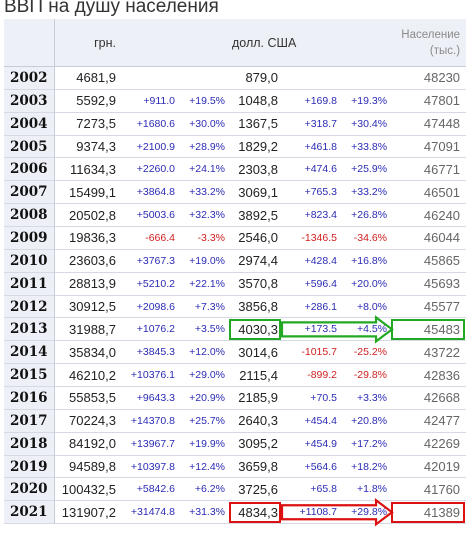 Image resolution: width=469 pixels, height=550 pixels. What do you see at coordinates (428, 43) in the screenshot?
I see `header-population: Население (тыс.)` at bounding box center [428, 43].